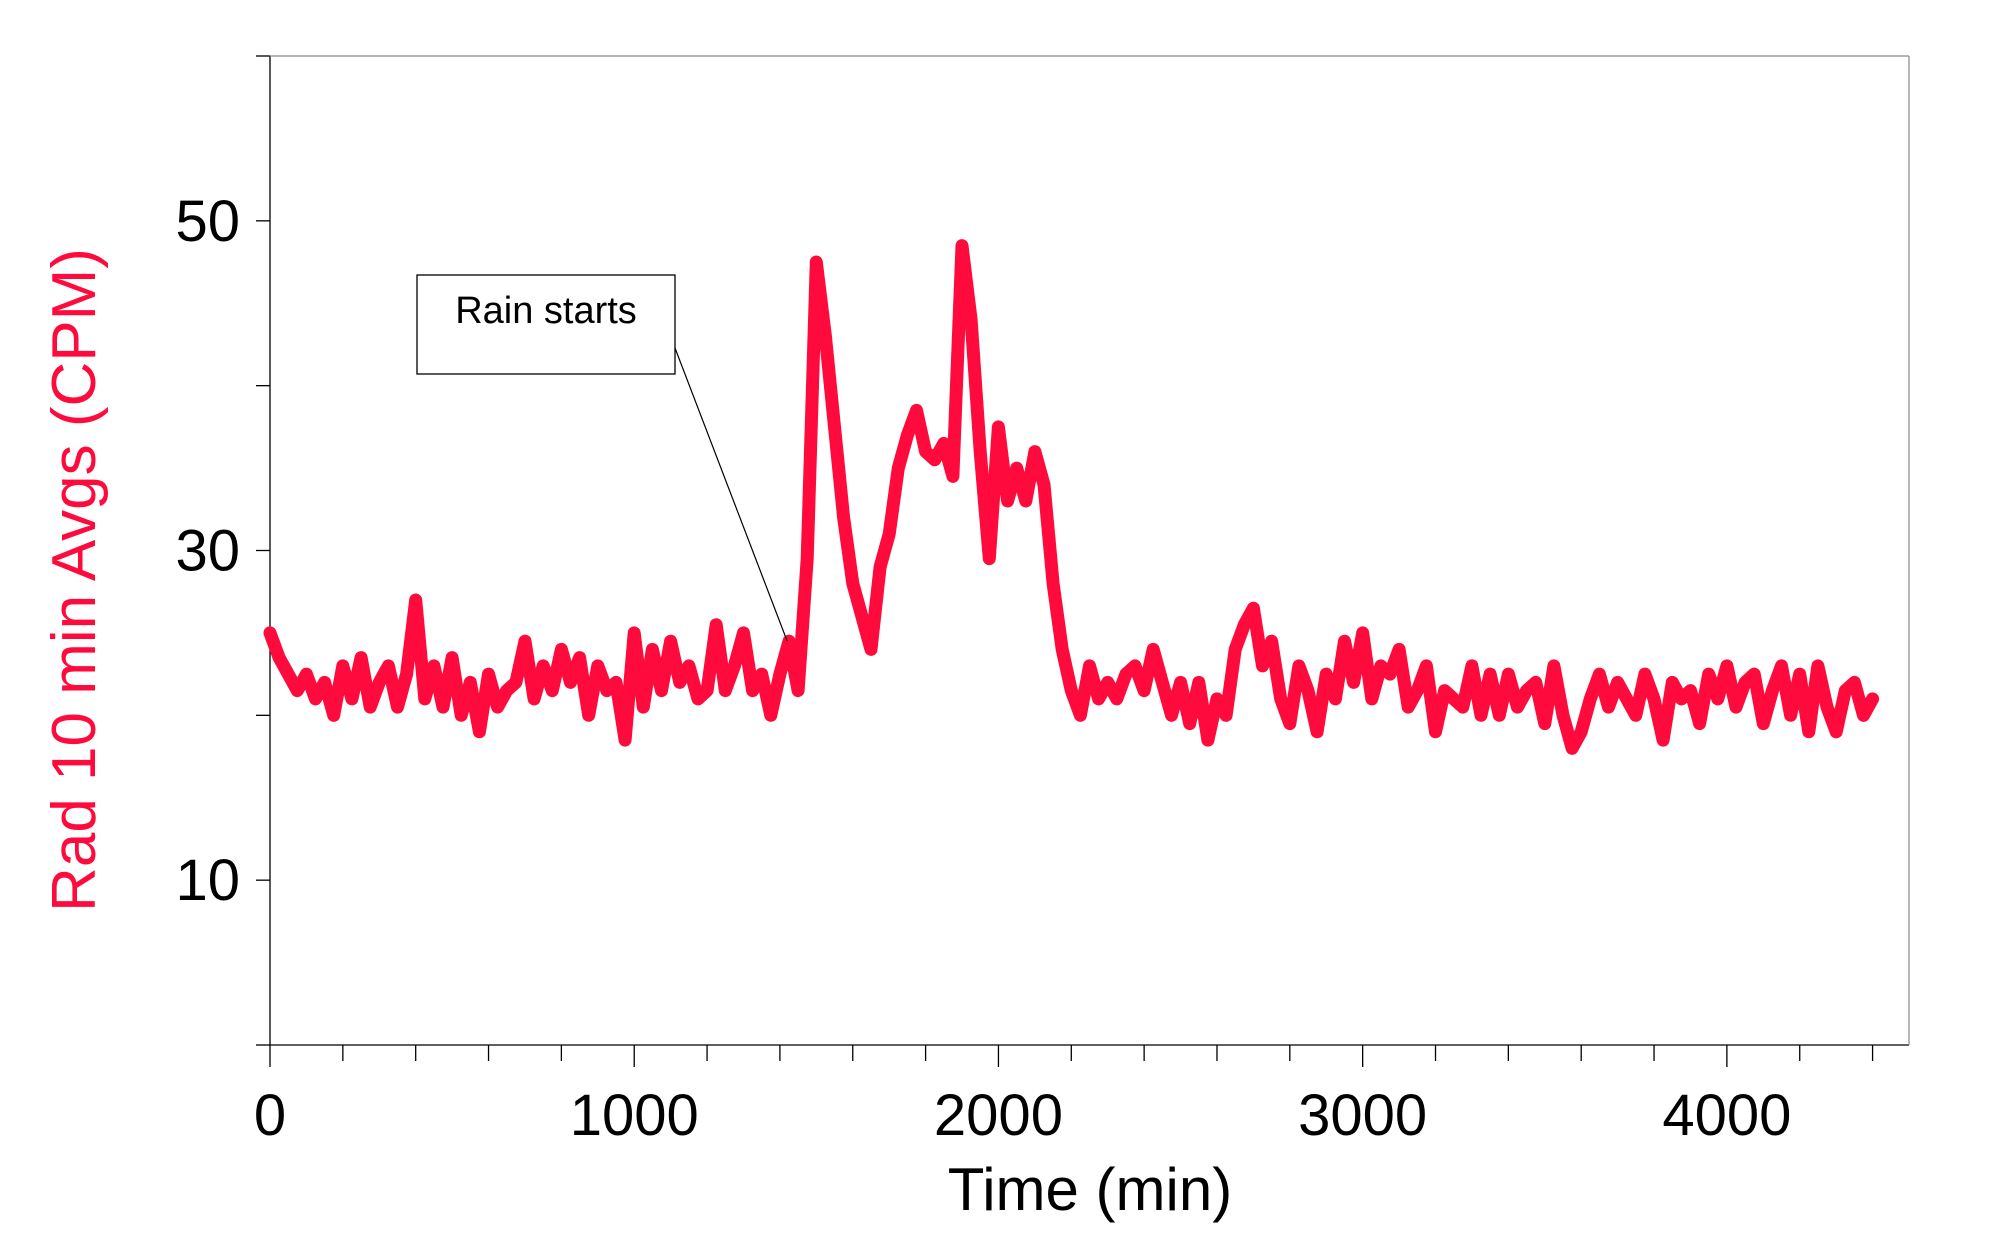  Describe the element at coordinates (998, 1115) in the screenshot. I see `x-tick-label: 2000` at that location.